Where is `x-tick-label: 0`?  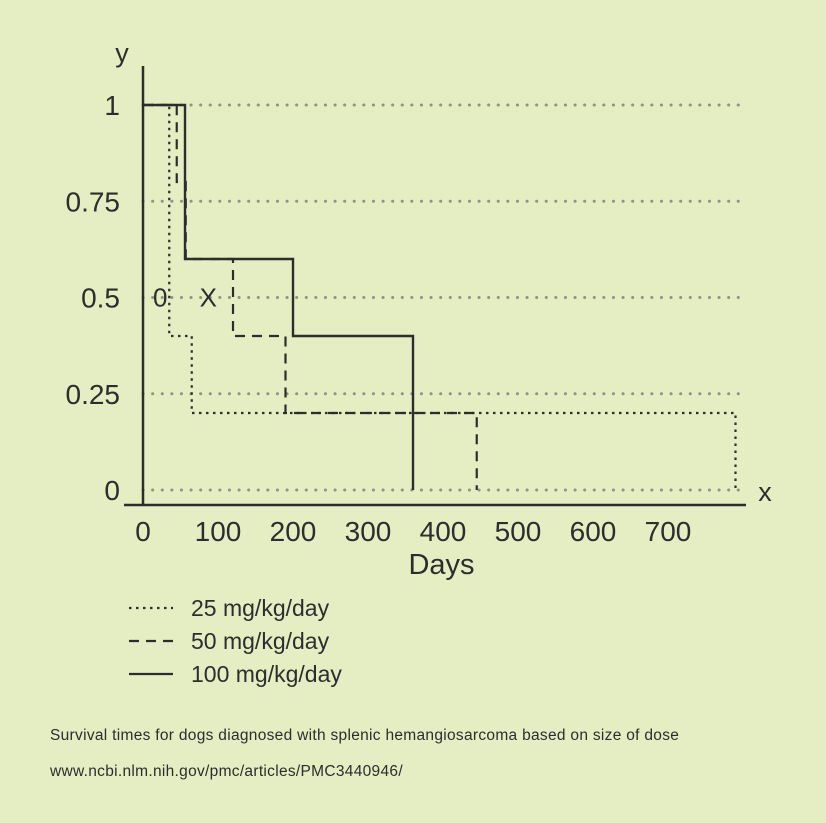 x-tick-label: 0 is located at coordinates (143, 531).